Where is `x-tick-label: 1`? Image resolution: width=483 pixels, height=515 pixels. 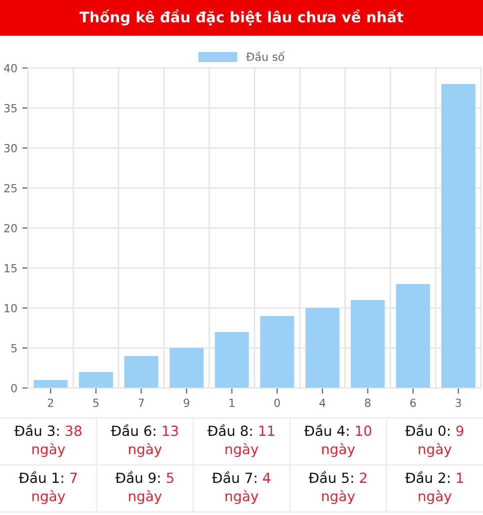 x-tick-label: 1 is located at coordinates (232, 402).